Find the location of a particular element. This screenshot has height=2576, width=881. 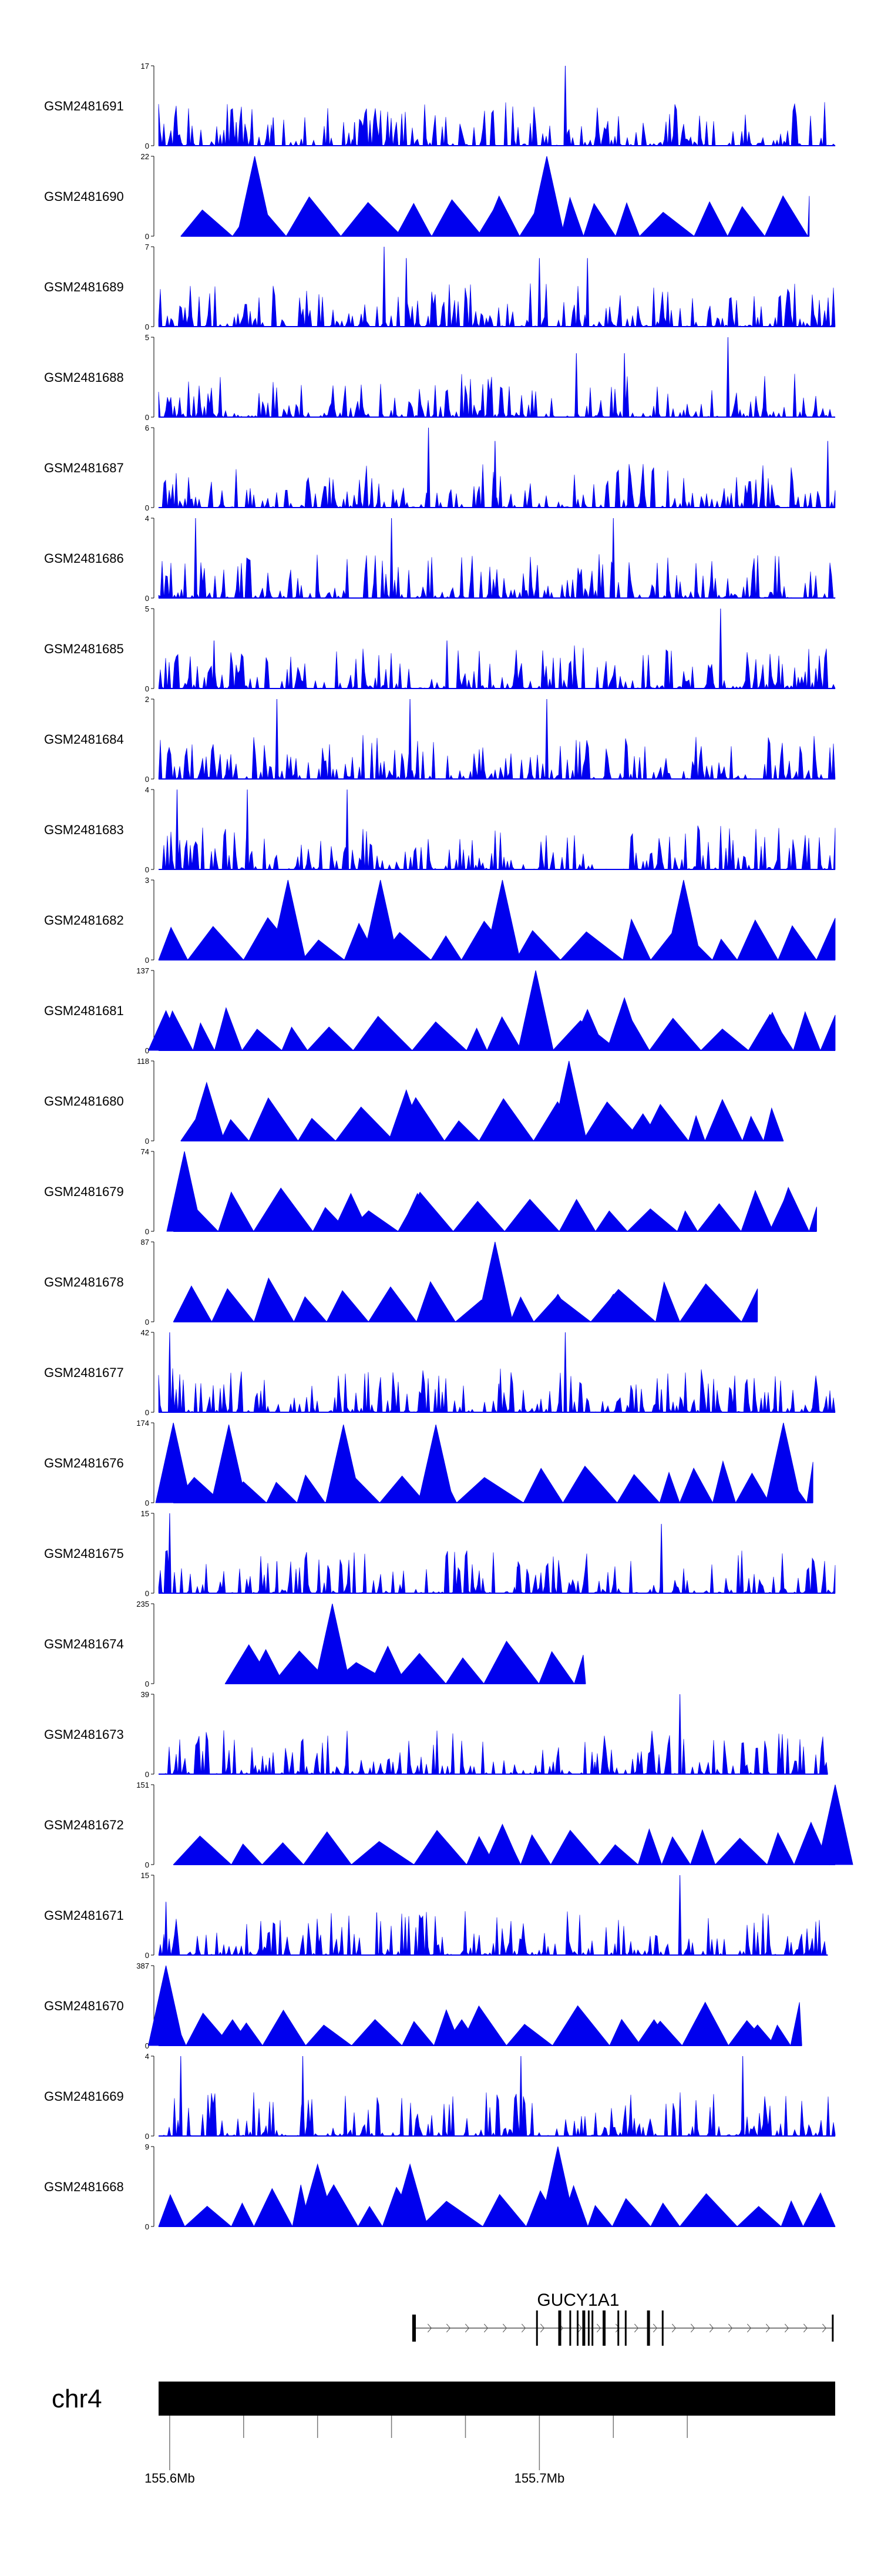

track-label: GSM2481671 is located at coordinates (84, 1916).